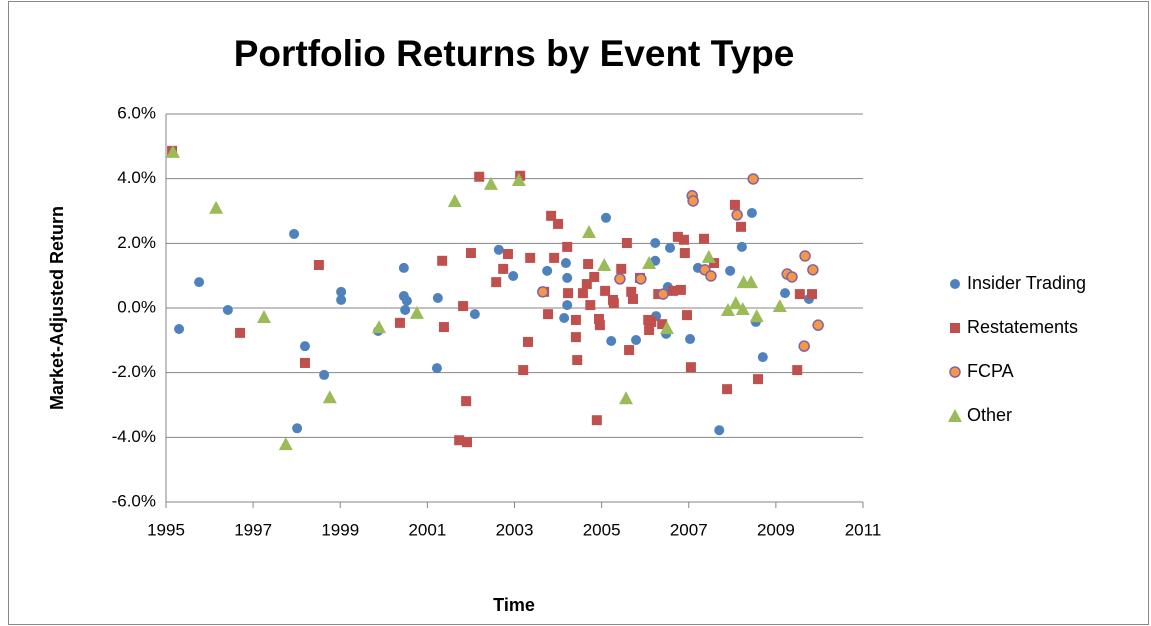 This screenshot has width=1151, height=626. What do you see at coordinates (253, 529) in the screenshot?
I see `x-tick-label: 1997` at bounding box center [253, 529].